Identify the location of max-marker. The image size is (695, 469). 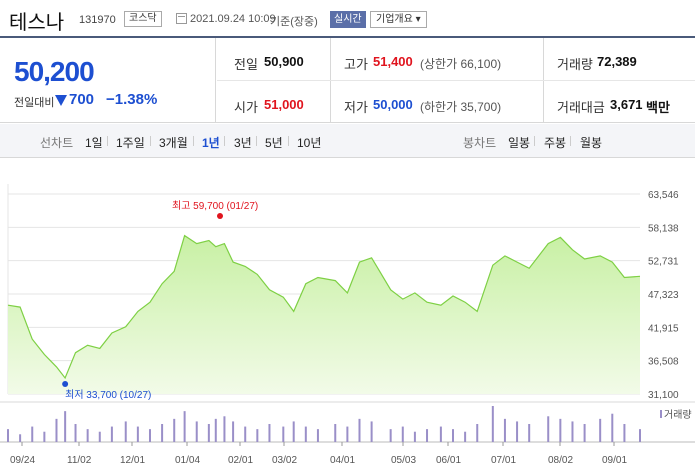
(220, 216).